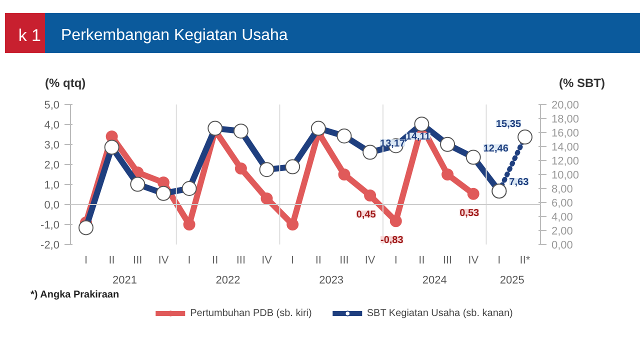  Describe the element at coordinates (566, 106) in the screenshot. I see `y2-tick-label: 20,00` at that location.